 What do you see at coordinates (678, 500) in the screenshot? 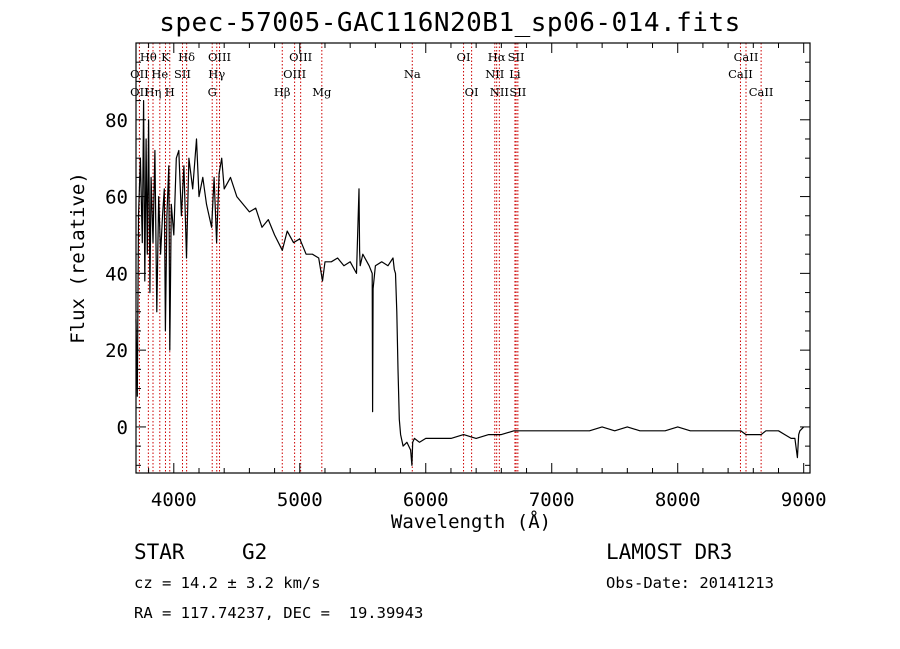
I see `x-tick-label: 8000` at bounding box center [678, 500].